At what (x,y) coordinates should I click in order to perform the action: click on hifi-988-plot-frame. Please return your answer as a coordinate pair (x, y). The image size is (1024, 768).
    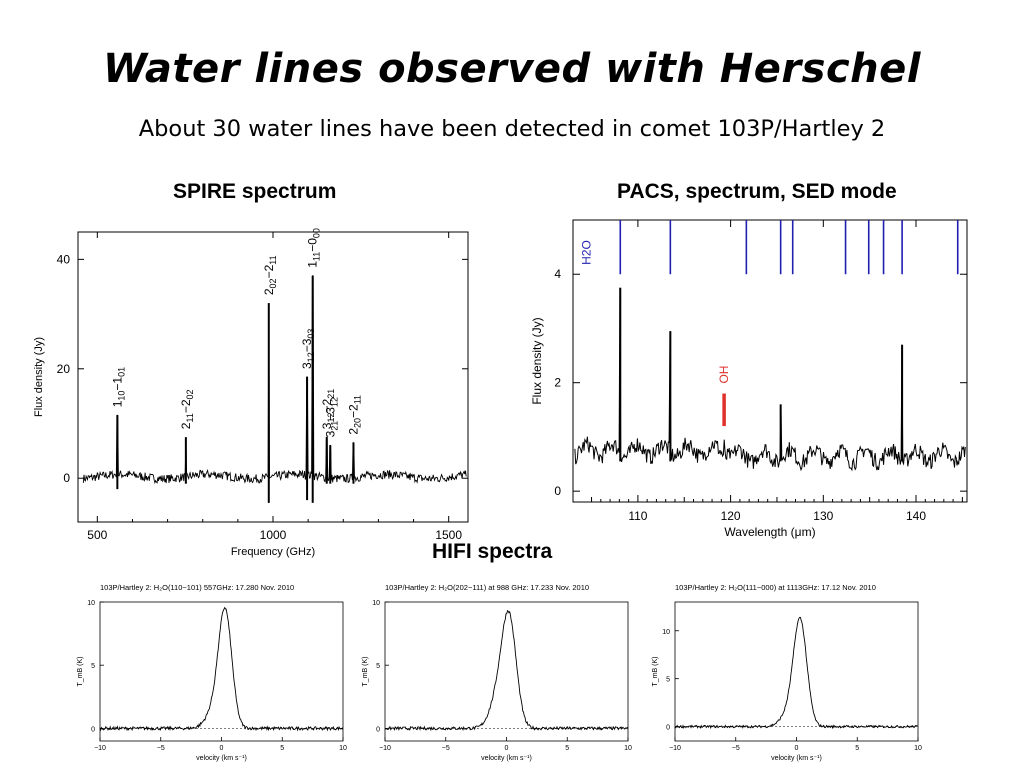
    Looking at the image, I should click on (506, 671).